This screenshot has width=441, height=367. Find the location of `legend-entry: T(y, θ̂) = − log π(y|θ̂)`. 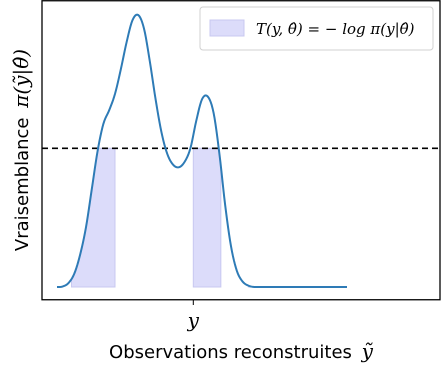

legend-entry: T(y, θ̂) = − log π(y|θ̂) is located at coordinates (335, 29).